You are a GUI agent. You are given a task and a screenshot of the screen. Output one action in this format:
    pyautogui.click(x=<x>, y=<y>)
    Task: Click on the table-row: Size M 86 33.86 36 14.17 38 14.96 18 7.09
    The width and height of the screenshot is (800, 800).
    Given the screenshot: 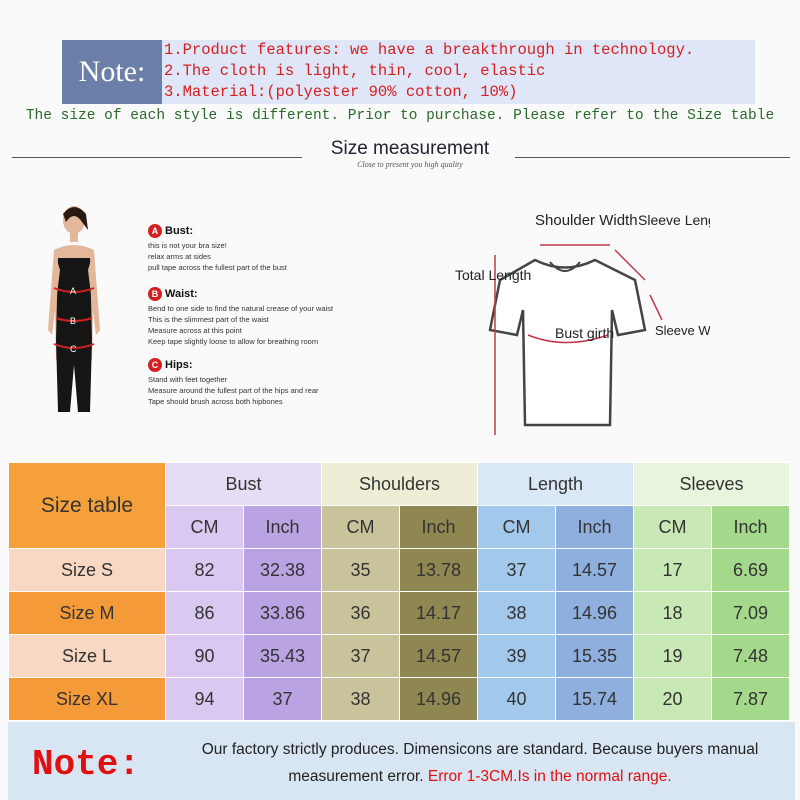 What is the action you would take?
    pyautogui.click(x=399, y=613)
    